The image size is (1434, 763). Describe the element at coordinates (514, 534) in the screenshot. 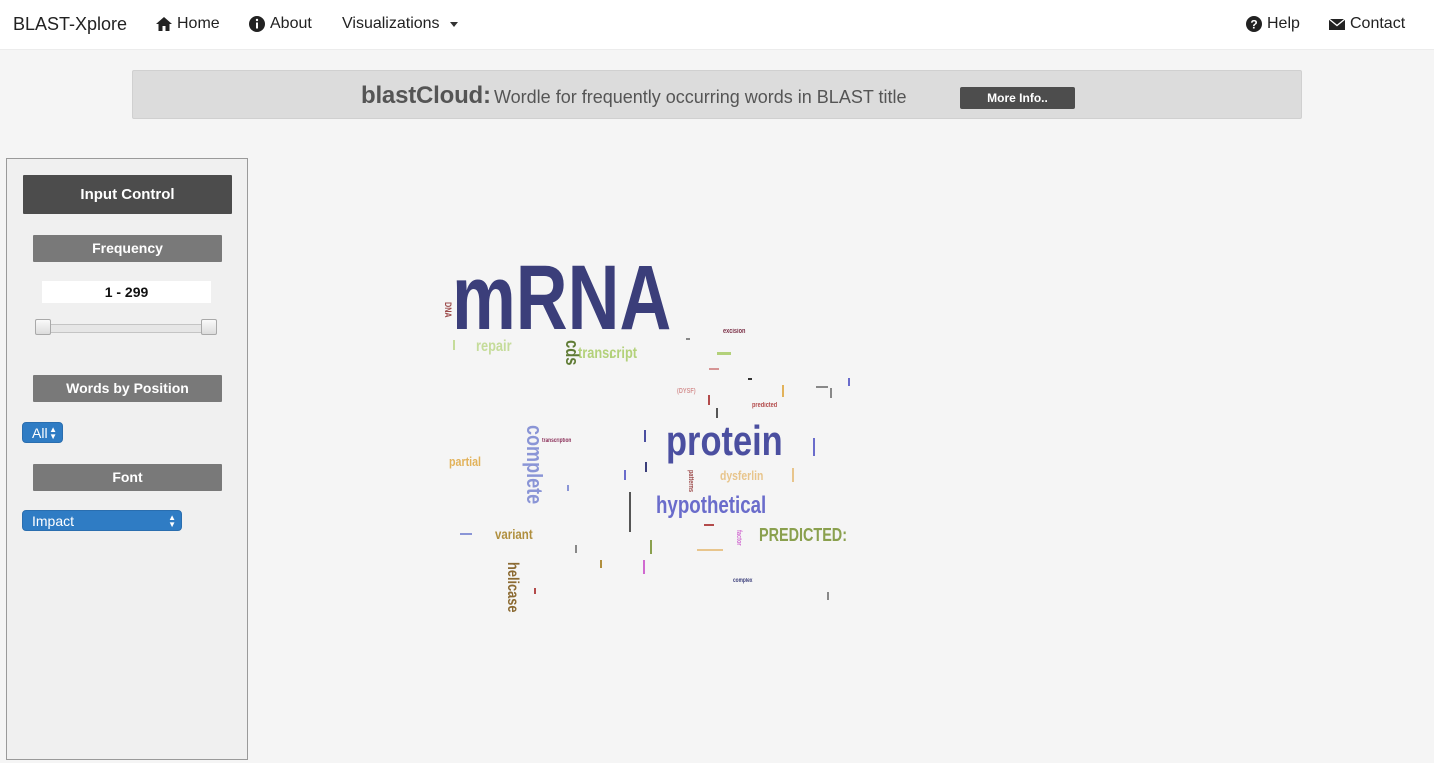

I see `cloud-word: variant` at that location.